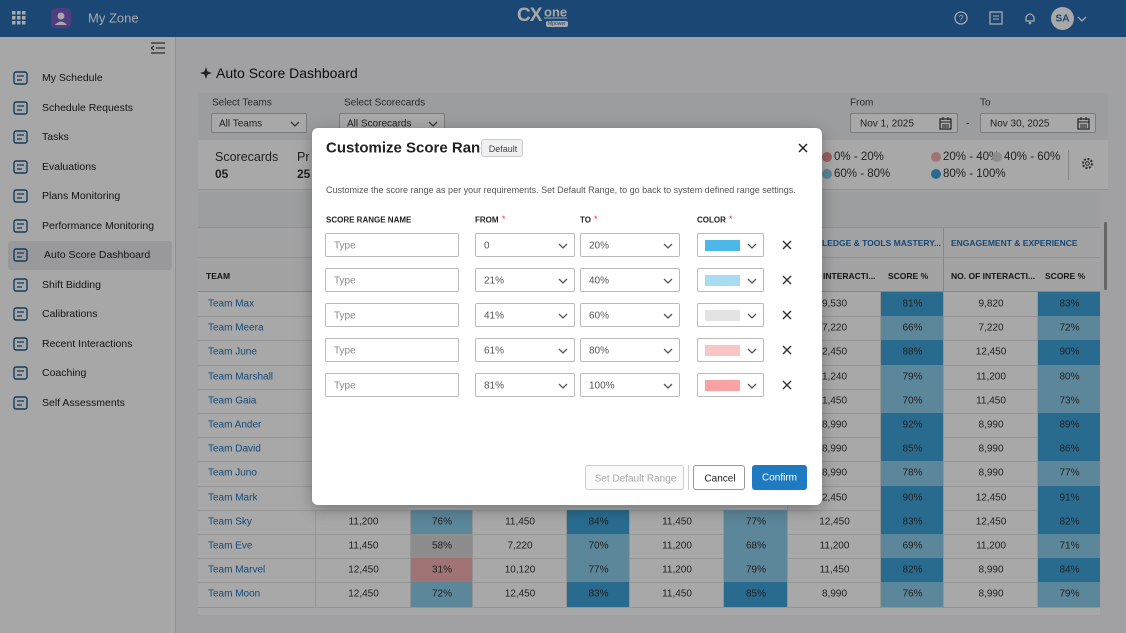  Describe the element at coordinates (803, 148) in the screenshot. I see `close-icon` at that location.